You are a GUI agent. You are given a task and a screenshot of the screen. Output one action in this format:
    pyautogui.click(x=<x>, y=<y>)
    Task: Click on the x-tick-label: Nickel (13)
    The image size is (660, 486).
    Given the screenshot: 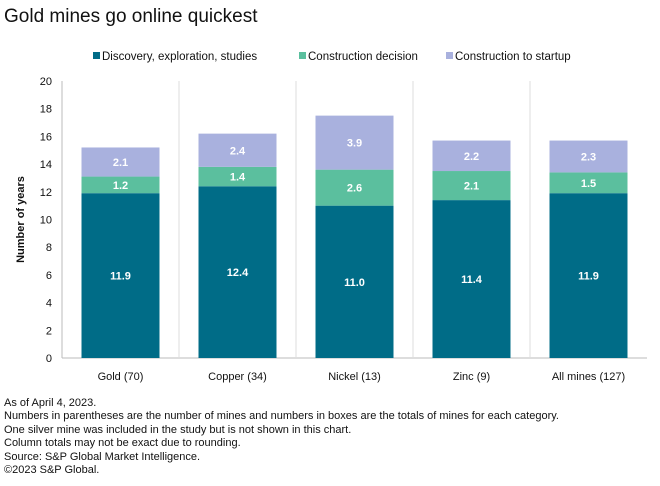 What is the action you would take?
    pyautogui.click(x=354, y=377)
    